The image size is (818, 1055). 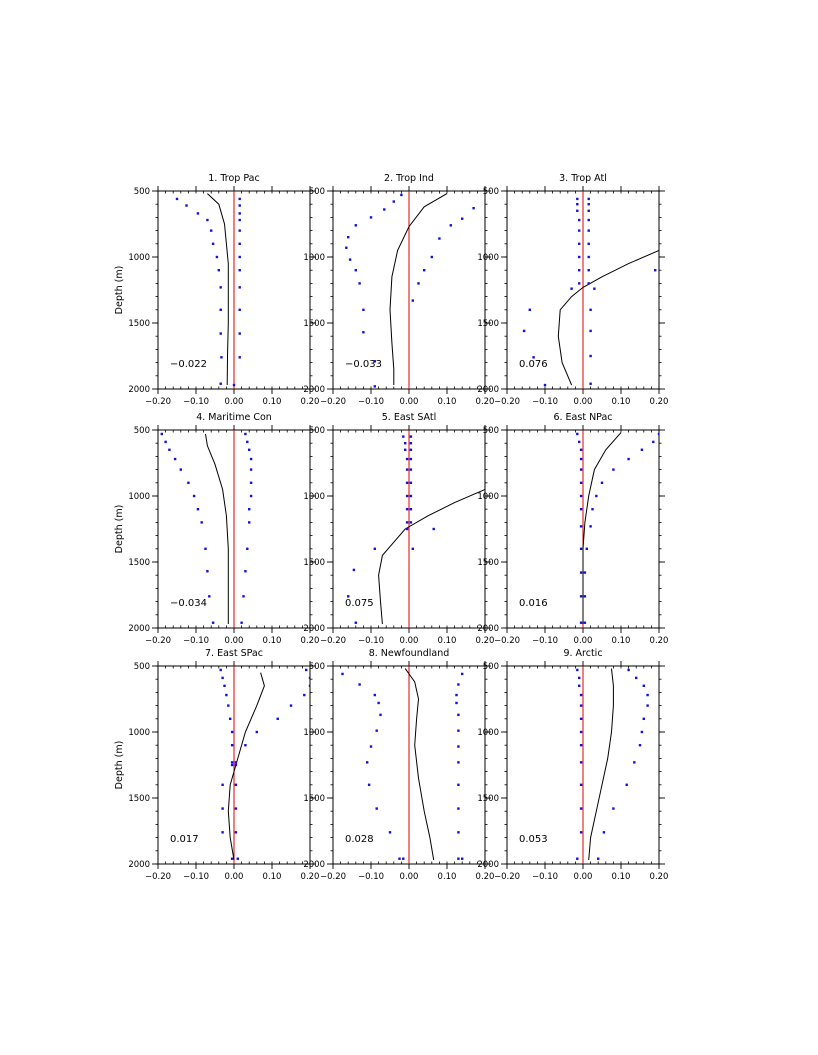 What do you see at coordinates (533, 839) in the screenshot?
I see `panel-value-label: 0.053` at bounding box center [533, 839].